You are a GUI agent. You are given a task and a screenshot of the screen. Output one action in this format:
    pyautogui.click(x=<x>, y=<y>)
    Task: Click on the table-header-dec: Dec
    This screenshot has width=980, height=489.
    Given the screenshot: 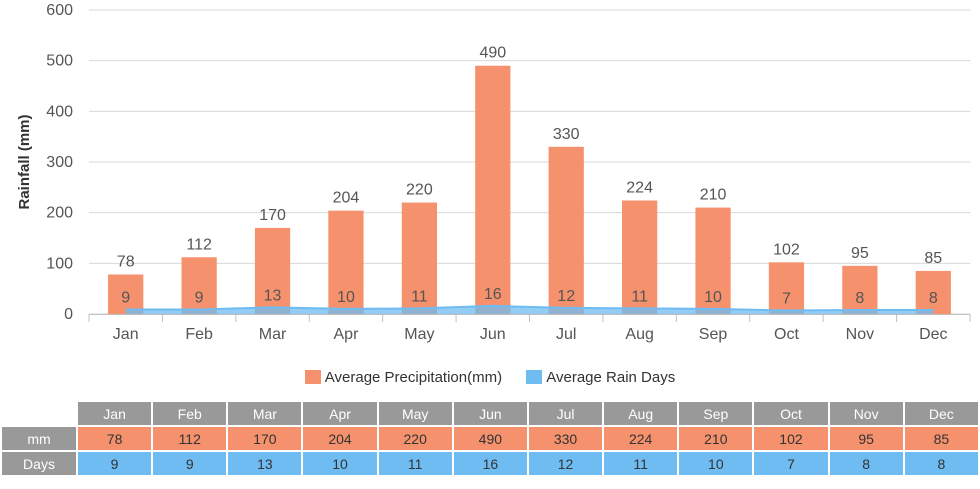 What is the action you would take?
    pyautogui.click(x=941, y=414)
    